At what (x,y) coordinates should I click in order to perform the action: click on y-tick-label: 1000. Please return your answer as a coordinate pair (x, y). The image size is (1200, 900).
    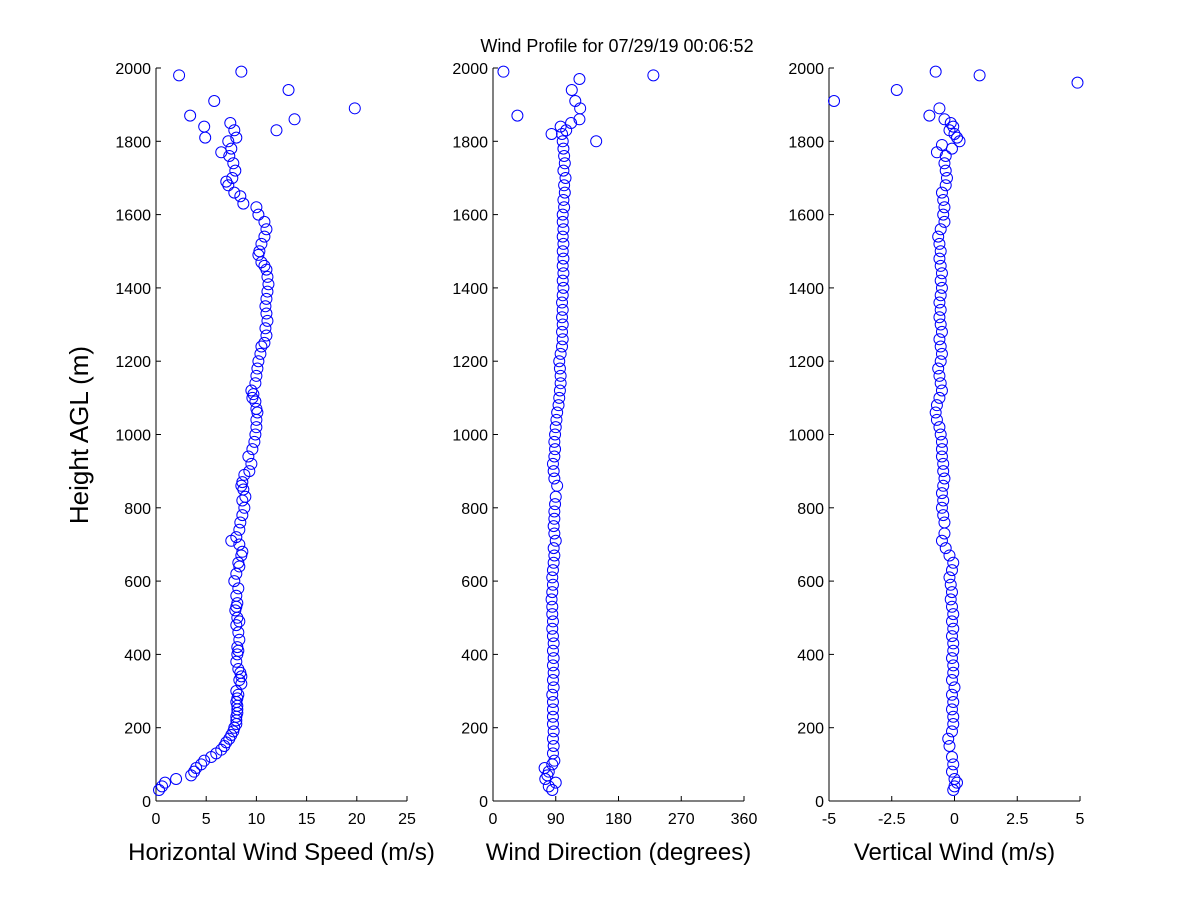
    Looking at the image, I should click on (806, 436).